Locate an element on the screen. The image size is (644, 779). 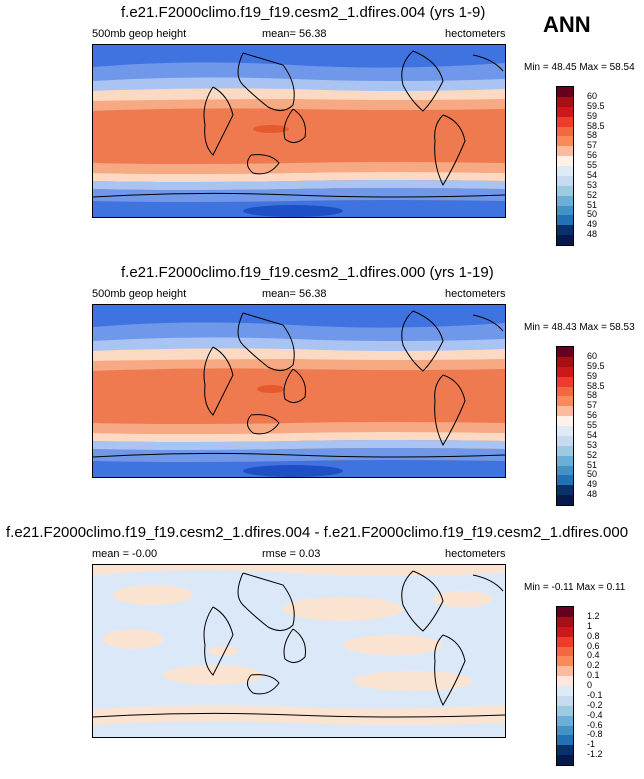
panel1-map is located at coordinates (299, 131).